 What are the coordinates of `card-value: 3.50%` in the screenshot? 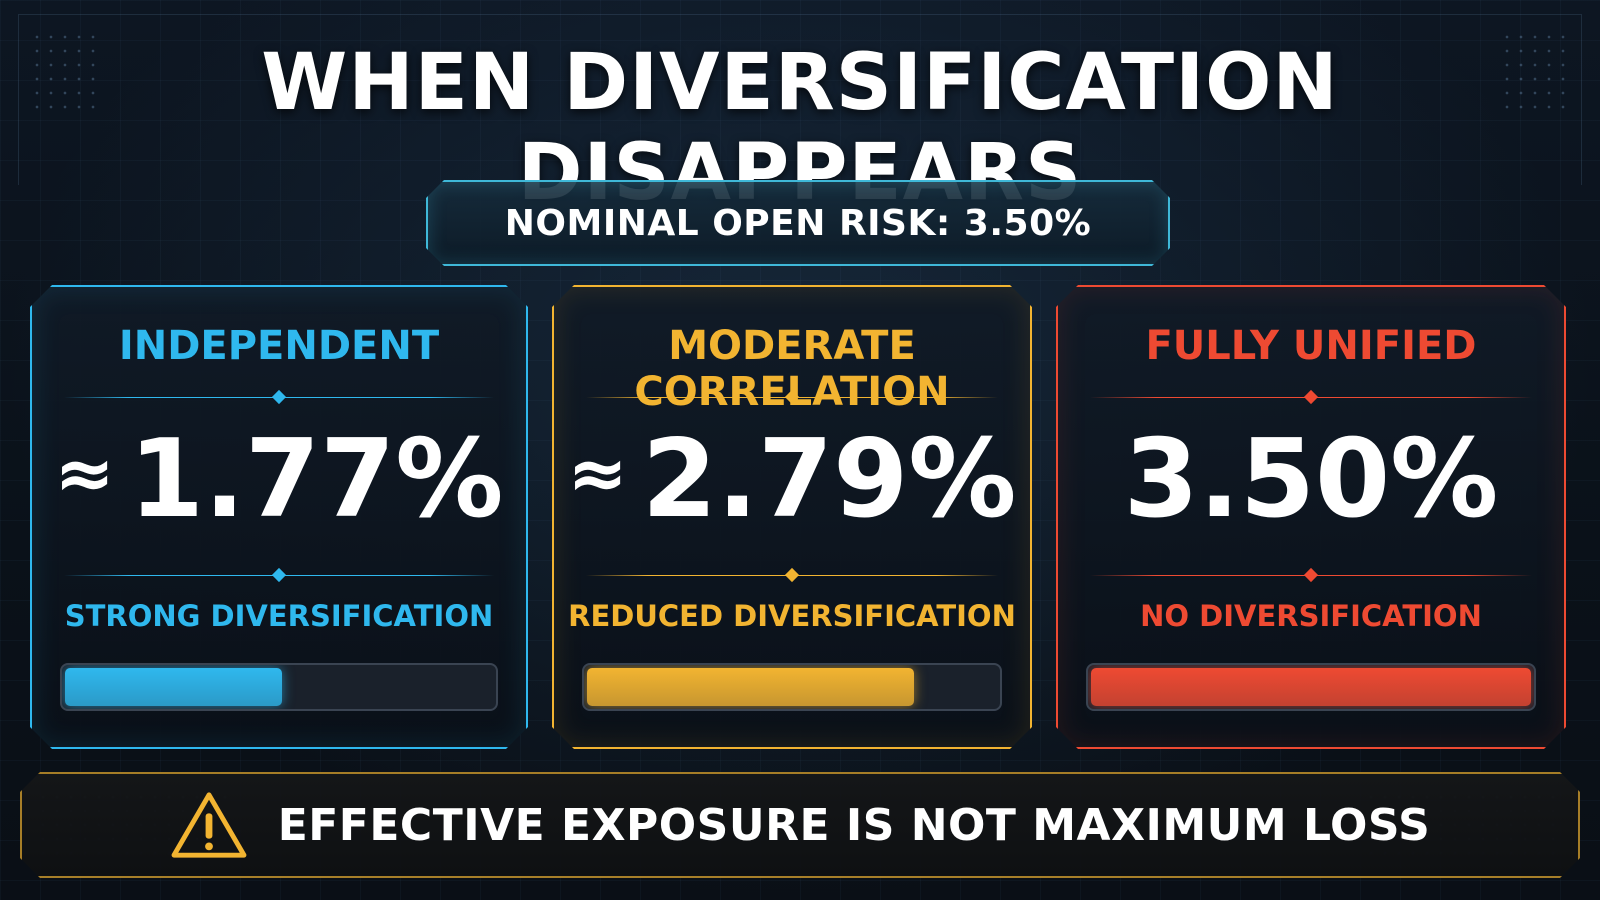 It's located at (1311, 479).